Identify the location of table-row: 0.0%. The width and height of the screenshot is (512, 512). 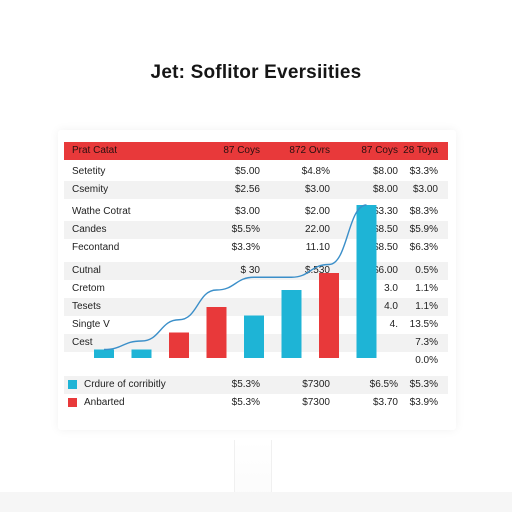
(256, 361).